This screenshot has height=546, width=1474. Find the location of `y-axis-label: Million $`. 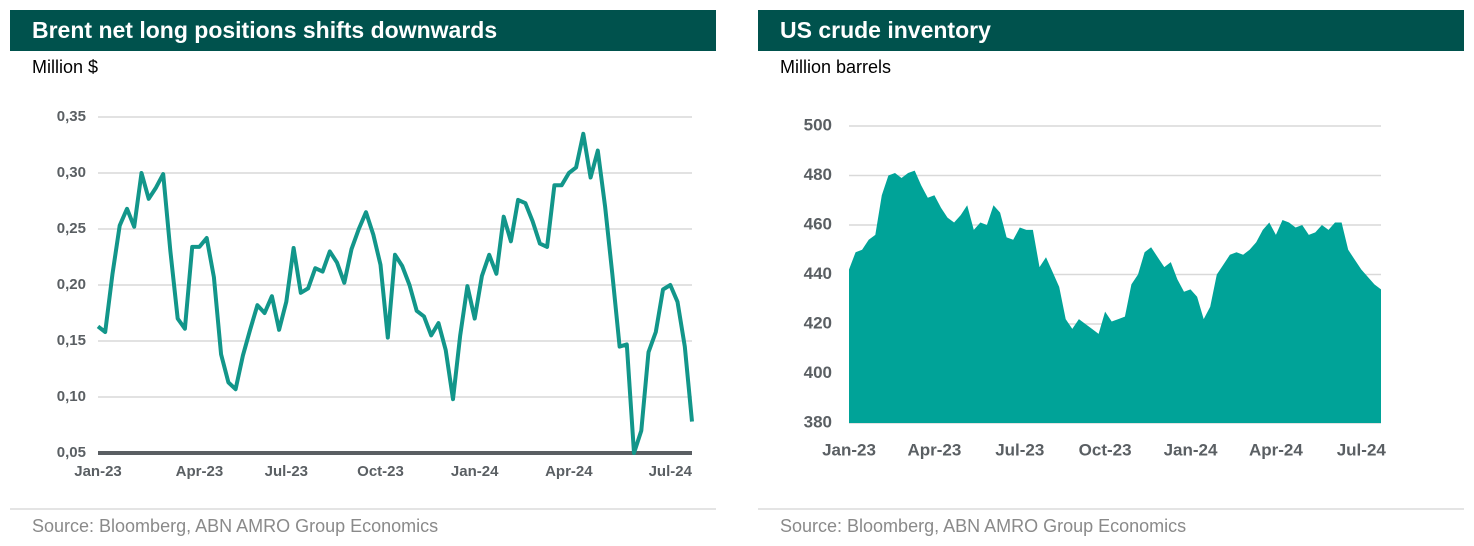

y-axis-label: Million $ is located at coordinates (65, 67).